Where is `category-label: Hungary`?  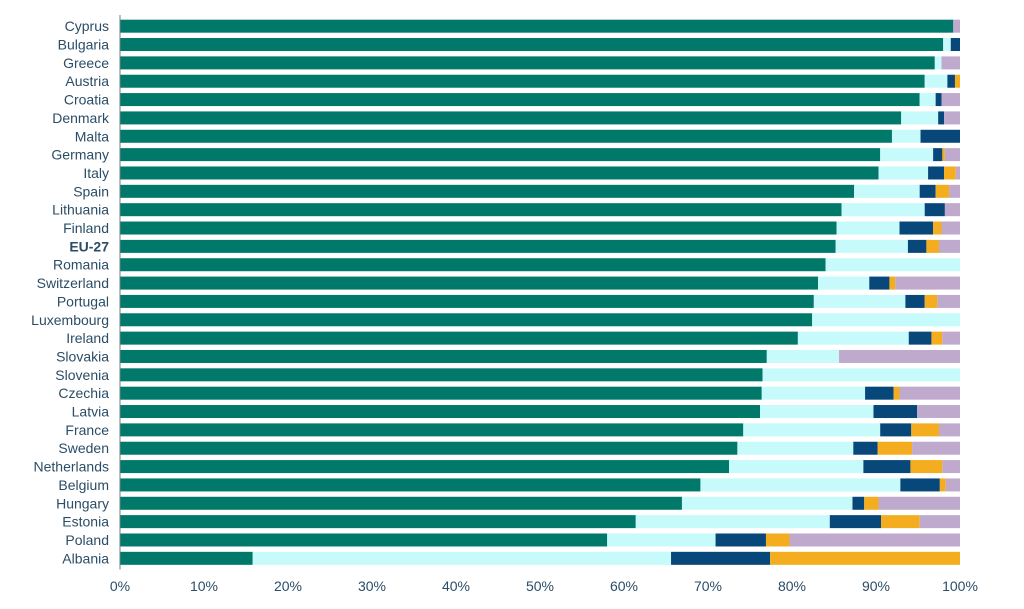 category-label: Hungary is located at coordinates (82, 503).